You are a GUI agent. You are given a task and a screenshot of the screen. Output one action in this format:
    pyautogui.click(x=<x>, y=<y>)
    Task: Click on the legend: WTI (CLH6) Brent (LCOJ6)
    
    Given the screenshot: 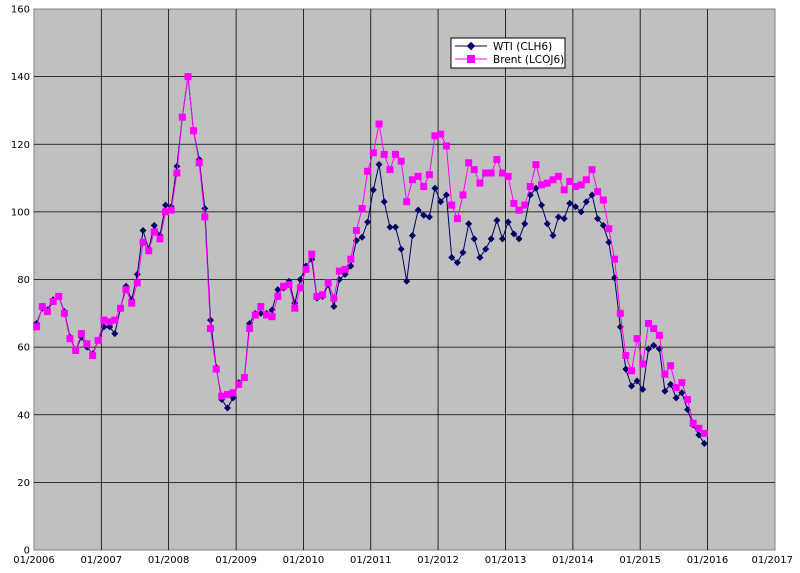 What is the action you would take?
    pyautogui.click(x=508, y=53)
    